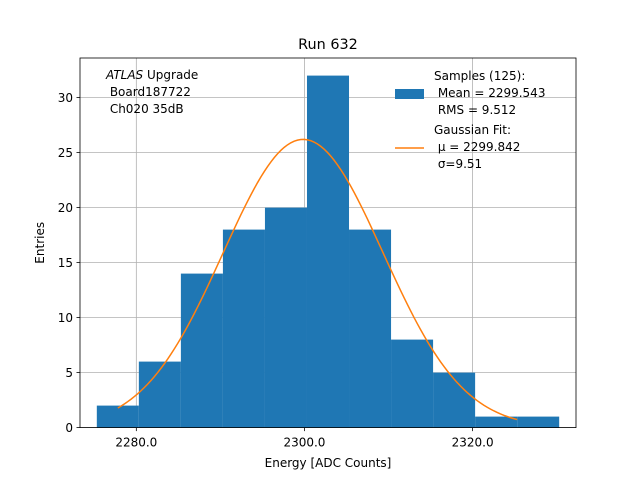  I want to click on annotation-line-1: ATLAS Upgrade, so click(151, 75).